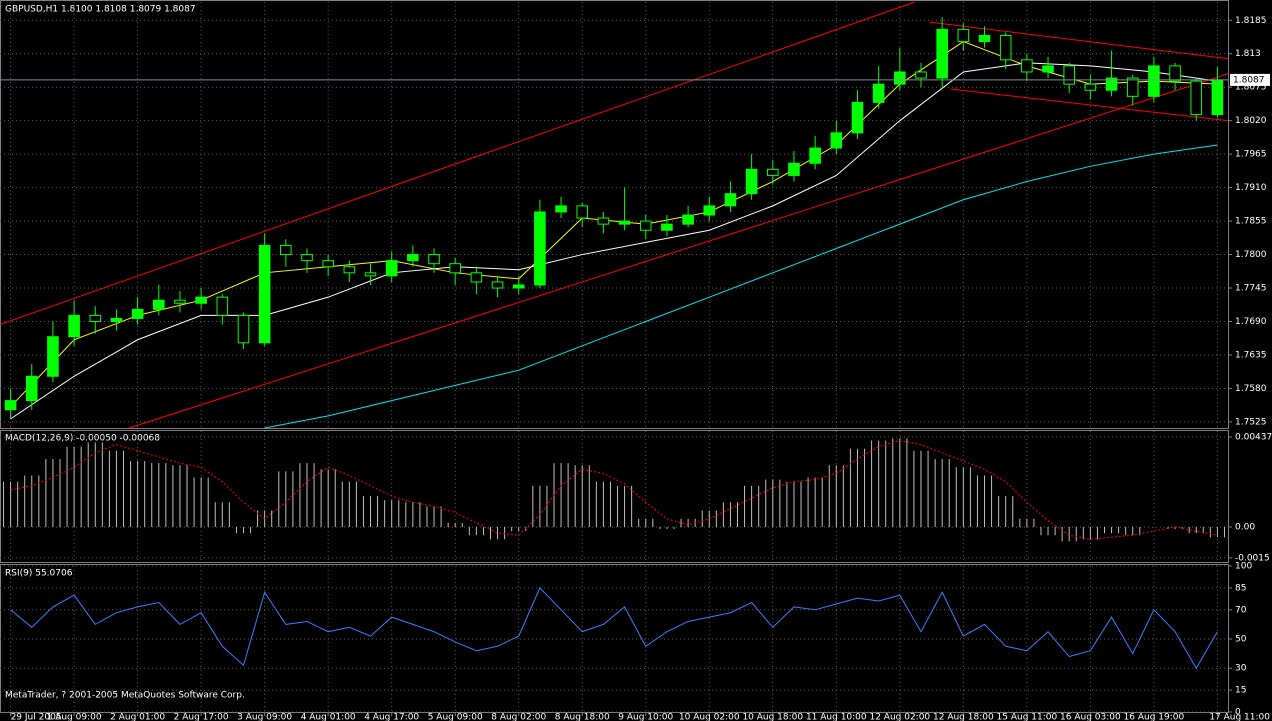 Image resolution: width=1272 pixels, height=721 pixels. I want to click on rsi-header: RSI(9) 55.0706, so click(39, 574).